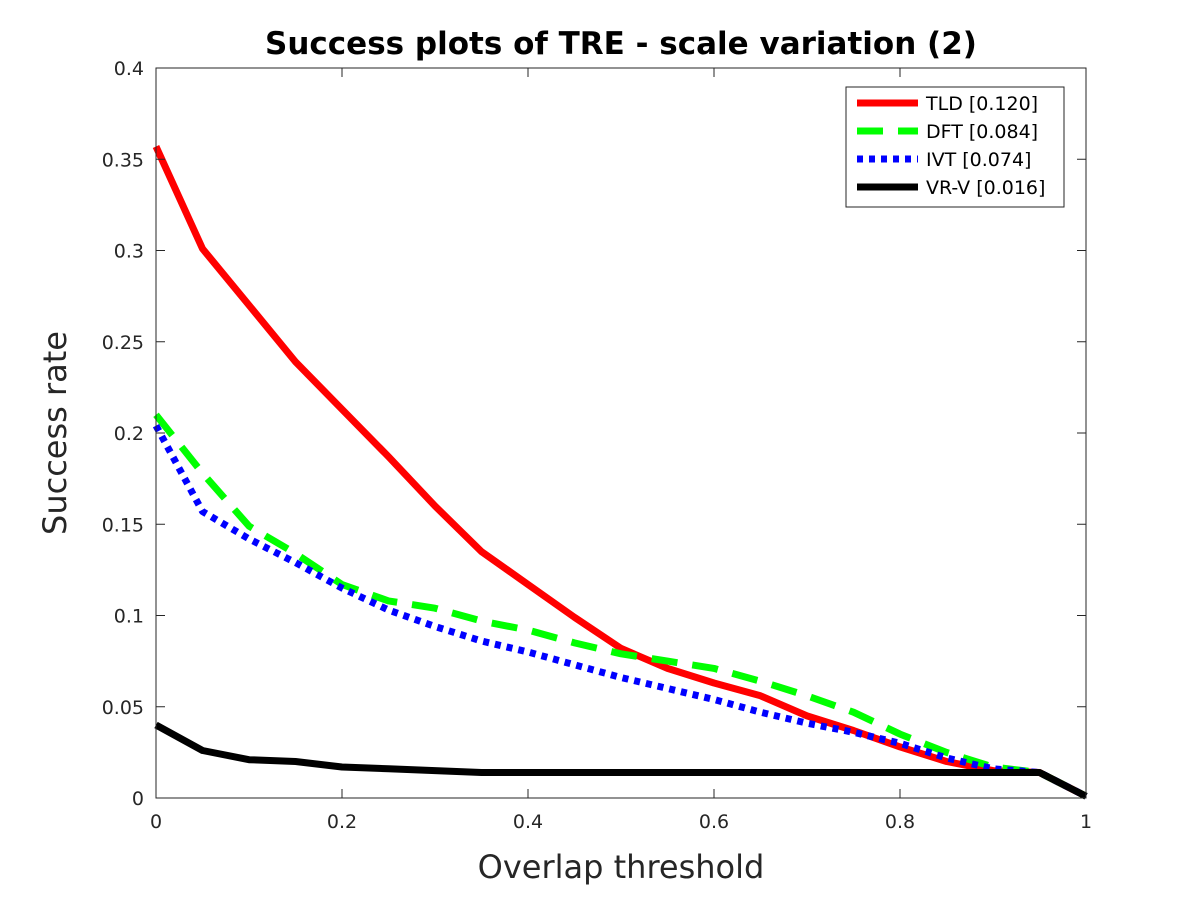 Image resolution: width=1200 pixels, height=900 pixels. Describe the element at coordinates (129, 617) in the screenshot. I see `y-tick-label: 0.1` at that location.